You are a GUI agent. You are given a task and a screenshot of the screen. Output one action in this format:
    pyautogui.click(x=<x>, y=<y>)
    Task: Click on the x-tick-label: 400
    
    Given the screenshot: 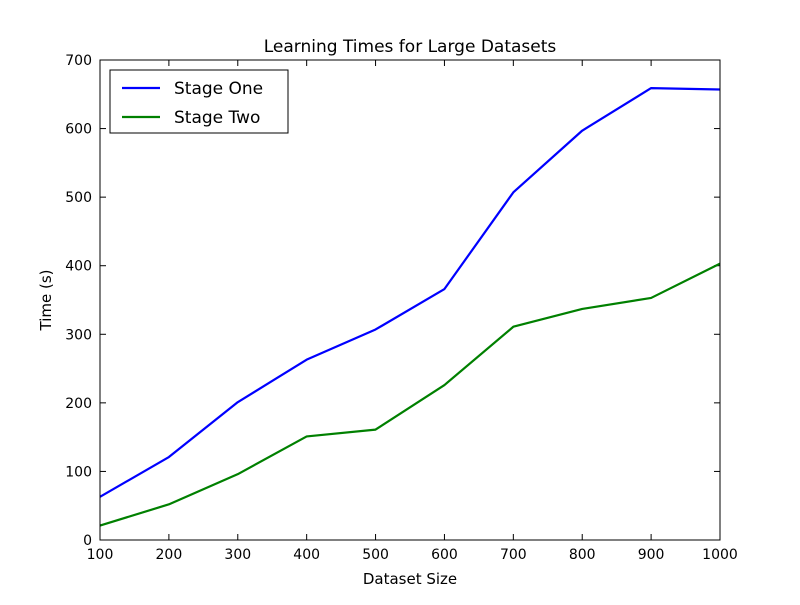 What is the action you would take?
    pyautogui.click(x=306, y=555)
    